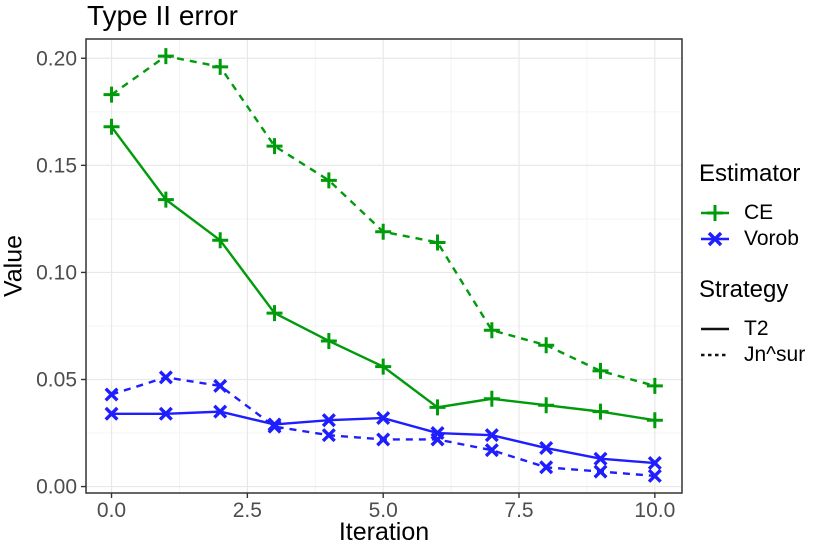 Image resolution: width=830 pixels, height=554 pixels. I want to click on chart-title: Type II error, so click(162, 15).